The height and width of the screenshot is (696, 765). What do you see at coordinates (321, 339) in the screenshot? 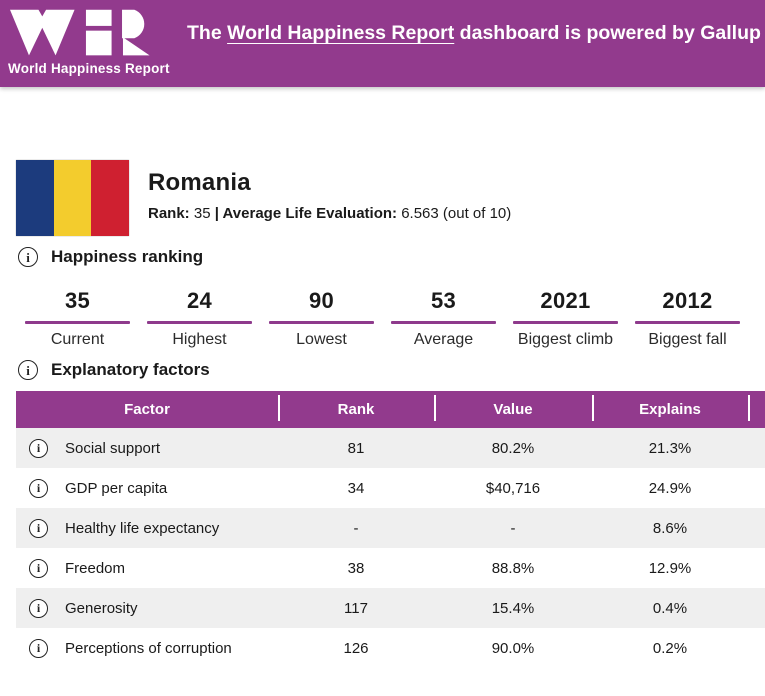
I see `stat-label: Lowest` at bounding box center [321, 339].